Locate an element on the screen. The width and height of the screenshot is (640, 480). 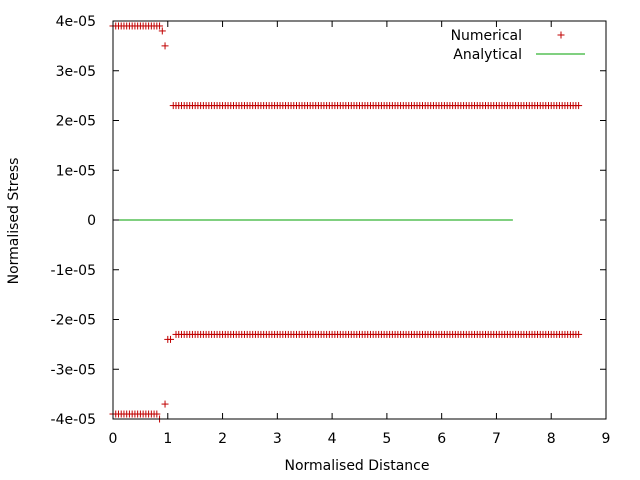
y-tick-label: -3e-05 is located at coordinates (73, 370).